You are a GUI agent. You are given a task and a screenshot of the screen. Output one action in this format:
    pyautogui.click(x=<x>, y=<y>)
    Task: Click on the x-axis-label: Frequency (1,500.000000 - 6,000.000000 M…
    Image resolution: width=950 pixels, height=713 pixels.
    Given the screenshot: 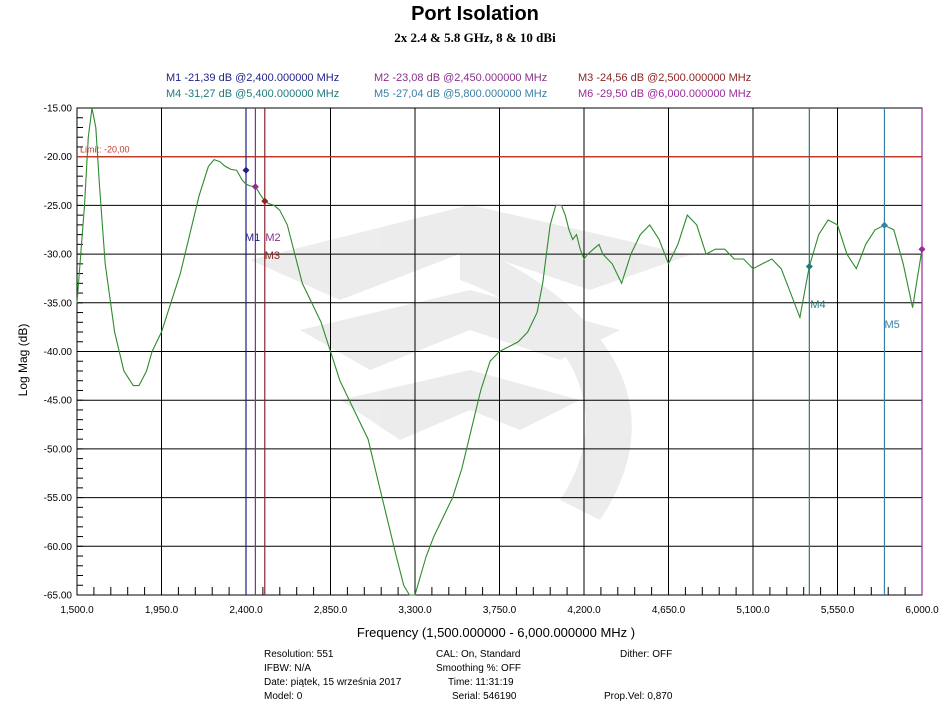 What is the action you would take?
    pyautogui.click(x=496, y=632)
    